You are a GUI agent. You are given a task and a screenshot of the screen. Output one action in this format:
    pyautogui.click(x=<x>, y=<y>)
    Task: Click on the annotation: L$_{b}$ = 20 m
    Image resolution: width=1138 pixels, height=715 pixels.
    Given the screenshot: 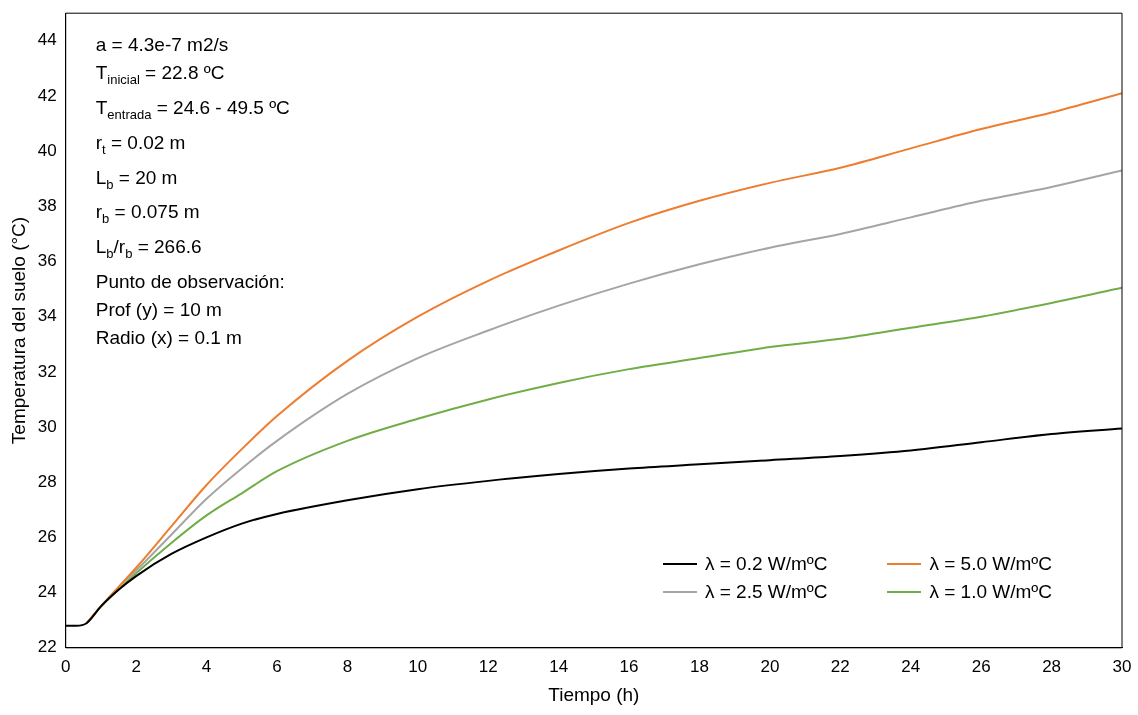 What is the action you would take?
    pyautogui.click(x=137, y=179)
    